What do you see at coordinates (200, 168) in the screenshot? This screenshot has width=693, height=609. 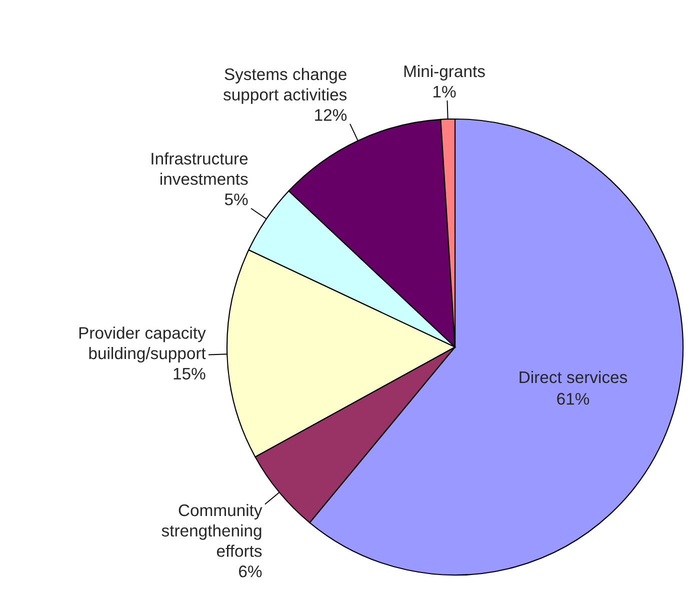 I see `slice-label: Infrastructure investments` at bounding box center [200, 168].